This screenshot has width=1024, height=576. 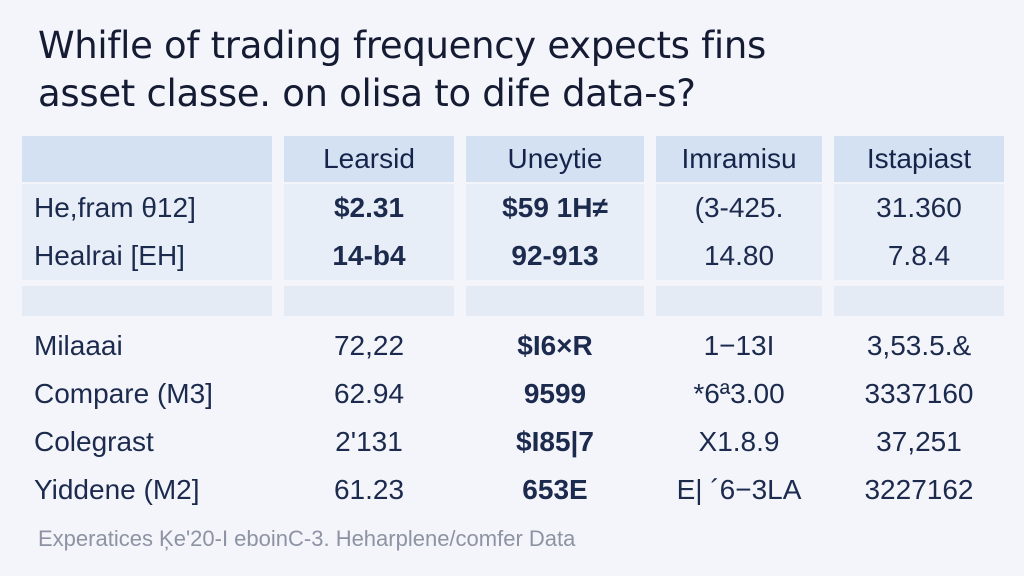 What do you see at coordinates (117, 489) in the screenshot?
I see `row-label: Yiddene (M2]` at bounding box center [117, 489].